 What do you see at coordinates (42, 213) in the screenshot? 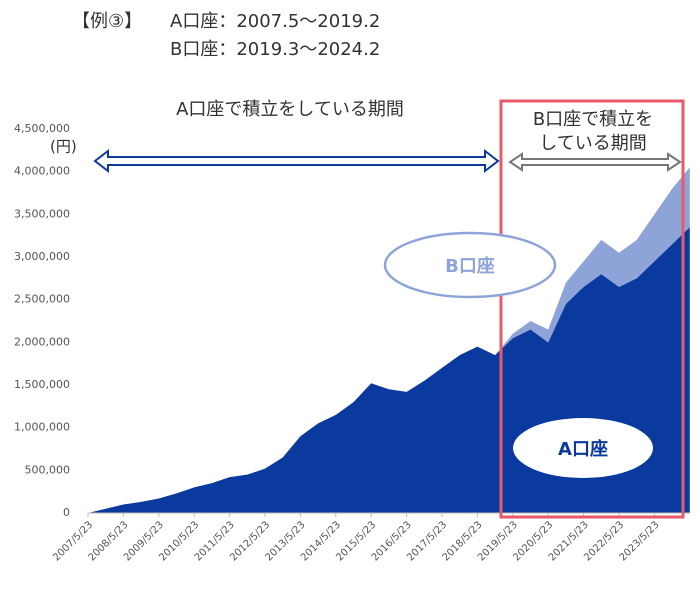
I see `y-tick-label: 3,500,000` at bounding box center [42, 213].